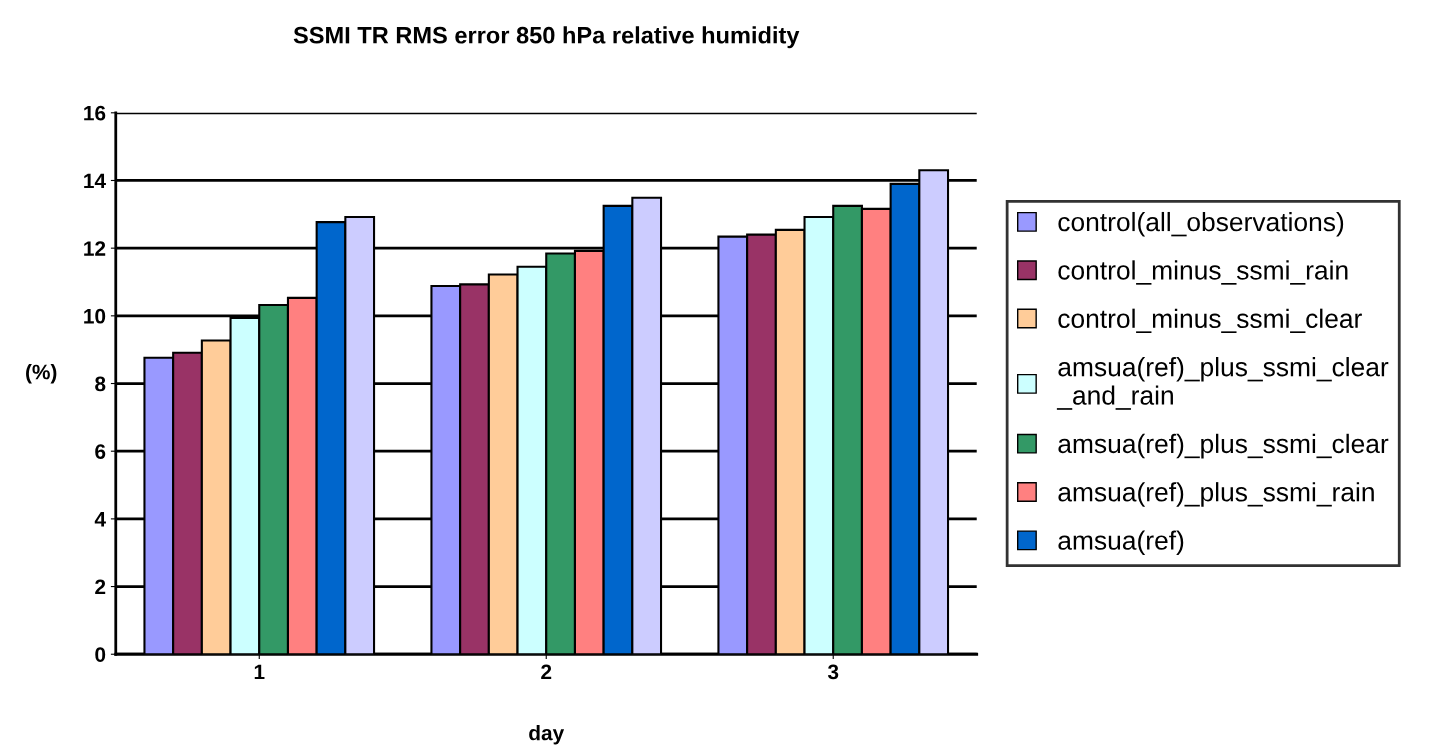  What do you see at coordinates (100, 654) in the screenshot?
I see `y-tick-label: 0` at bounding box center [100, 654].